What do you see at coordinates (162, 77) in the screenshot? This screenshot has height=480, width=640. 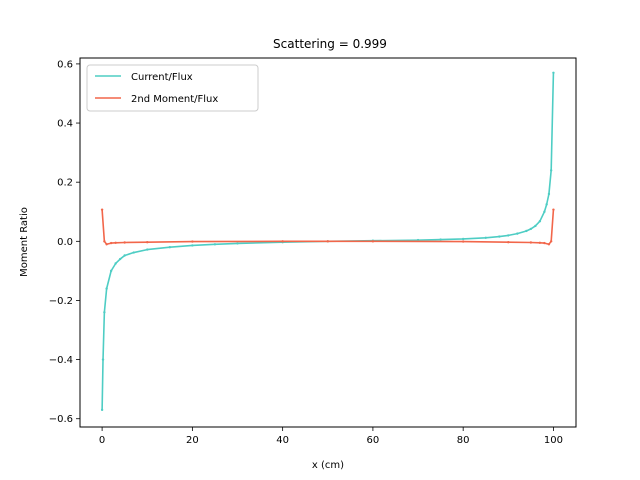 I see `legend-label-current-flux: Current/Flux` at bounding box center [162, 77].